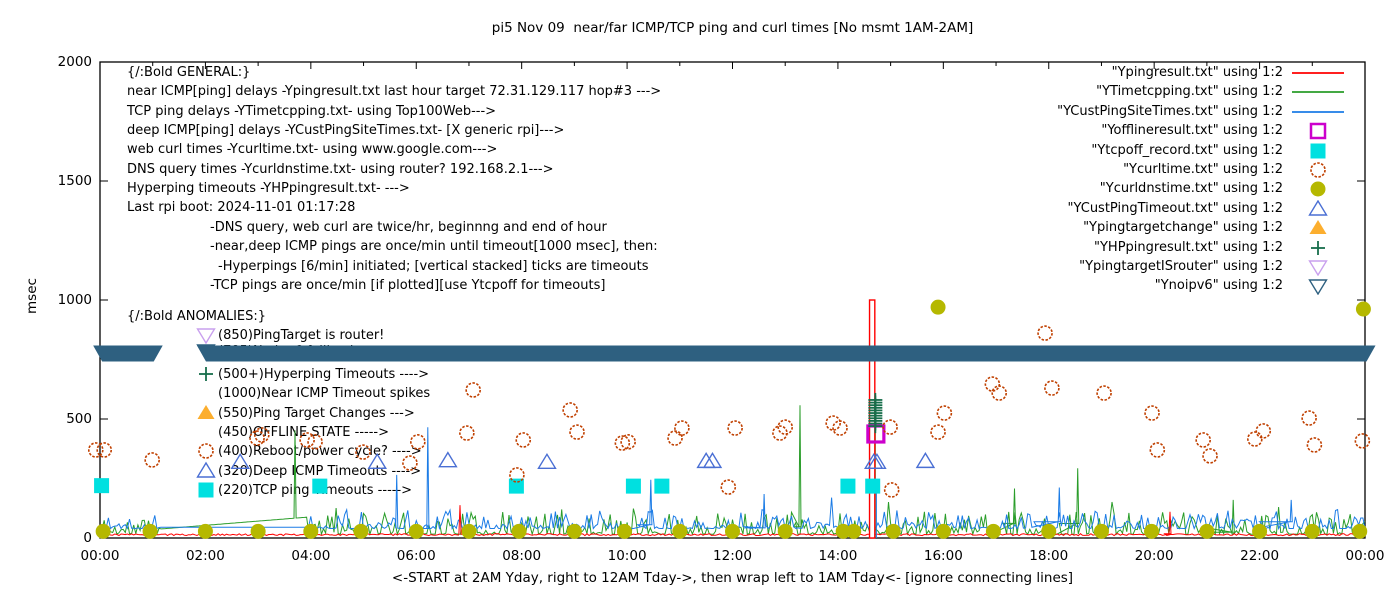 The height and width of the screenshot is (600, 1400). I want to click on legend-entry-label: "YTimetcpping.txt" using 1:2, so click(1189, 92).